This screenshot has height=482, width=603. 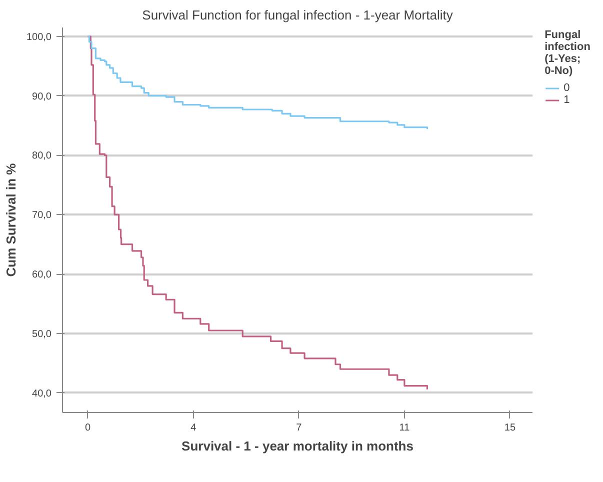 What do you see at coordinates (567, 100) in the screenshot?
I see `legend-label: 1` at bounding box center [567, 100].